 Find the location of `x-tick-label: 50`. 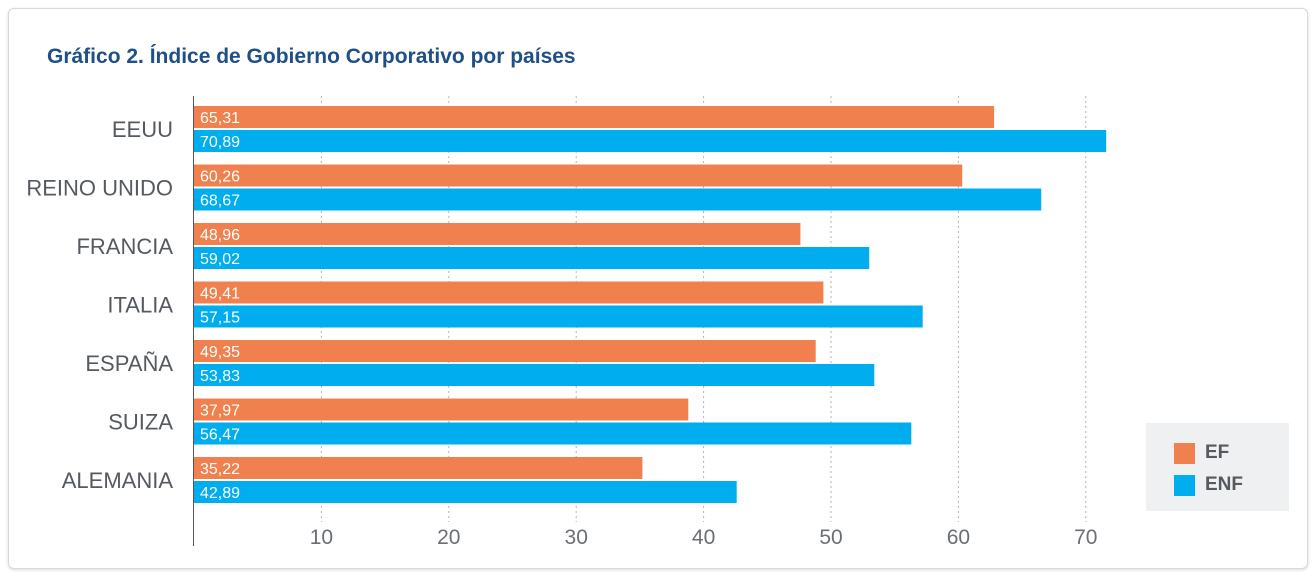

x-tick-label: 50 is located at coordinates (830, 537).